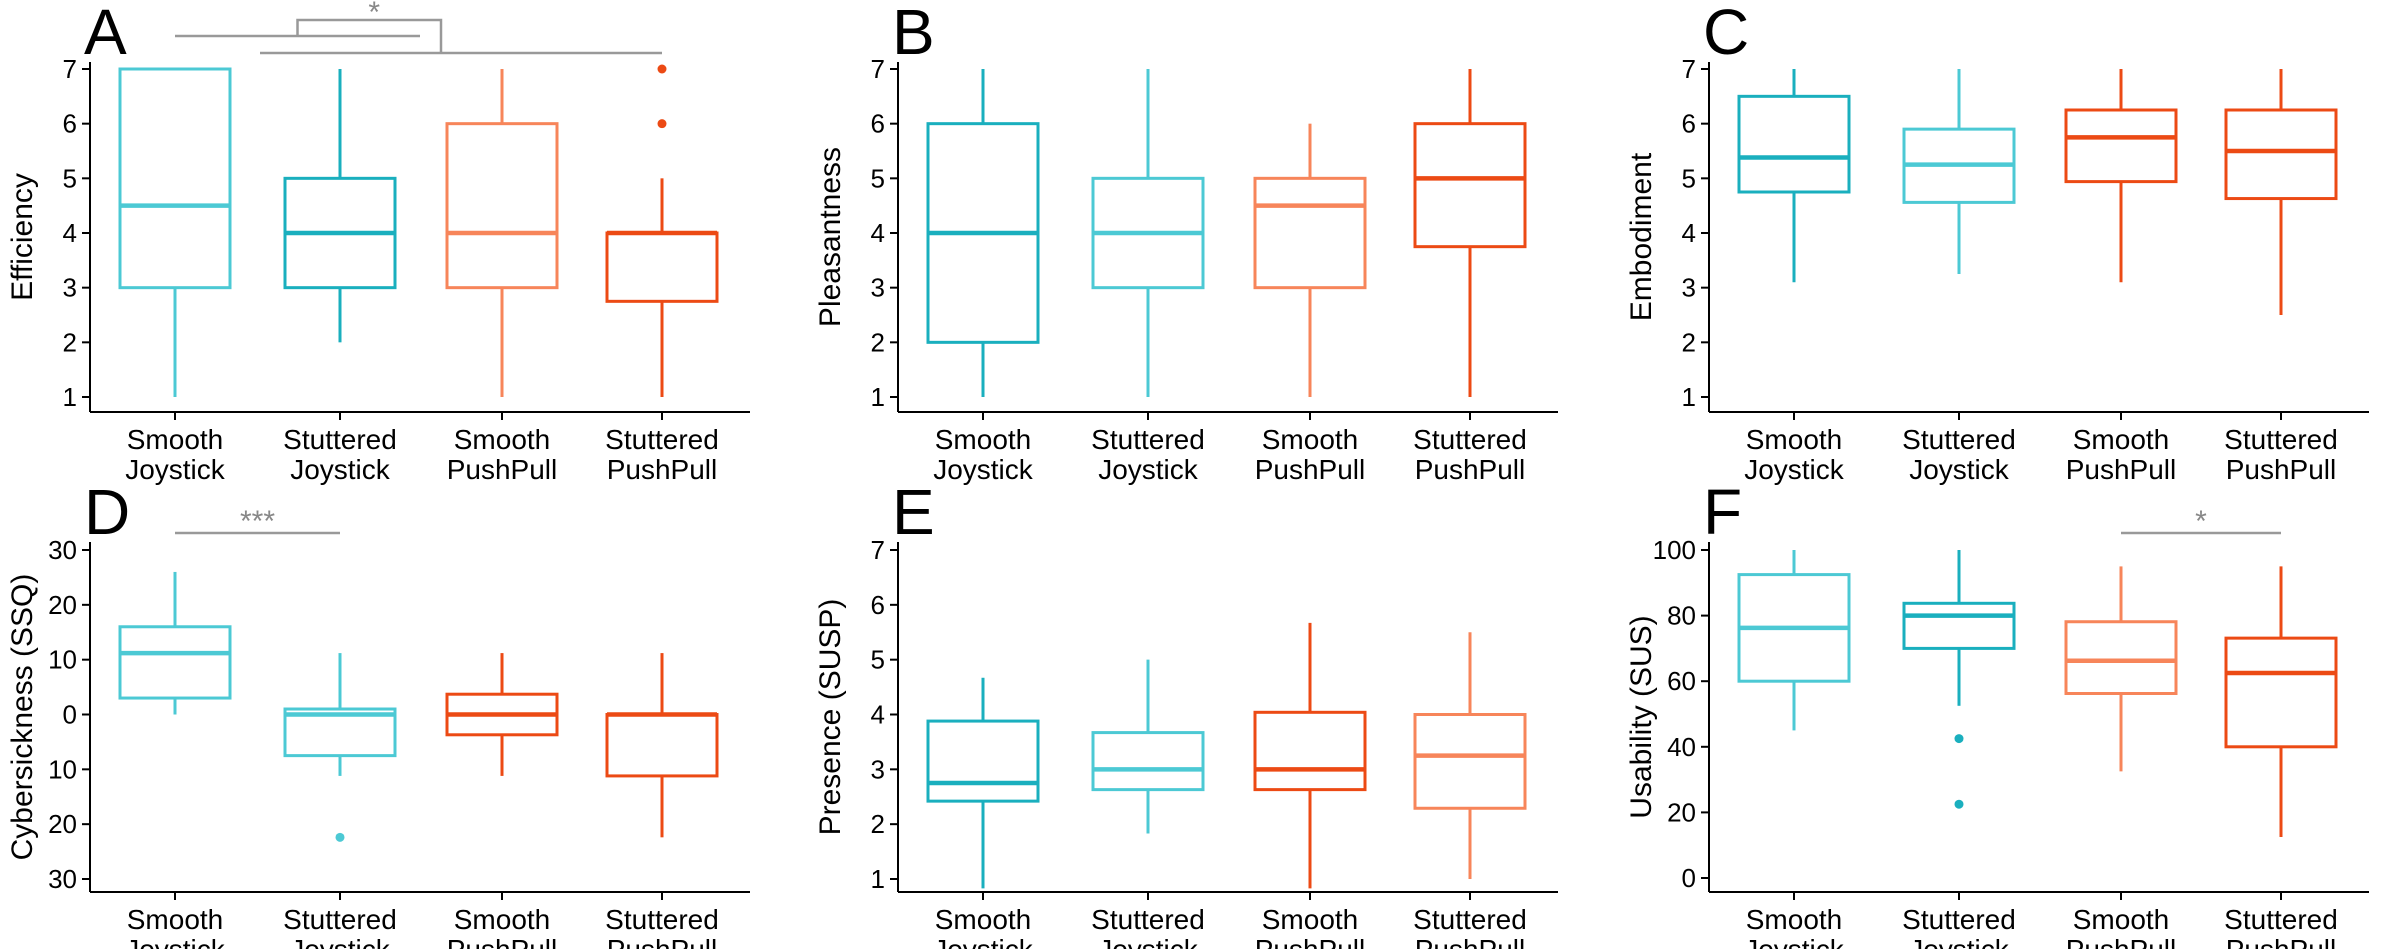 The height and width of the screenshot is (949, 2402). What do you see at coordinates (369, 35) in the screenshot?
I see `significance-connector` at bounding box center [369, 35].